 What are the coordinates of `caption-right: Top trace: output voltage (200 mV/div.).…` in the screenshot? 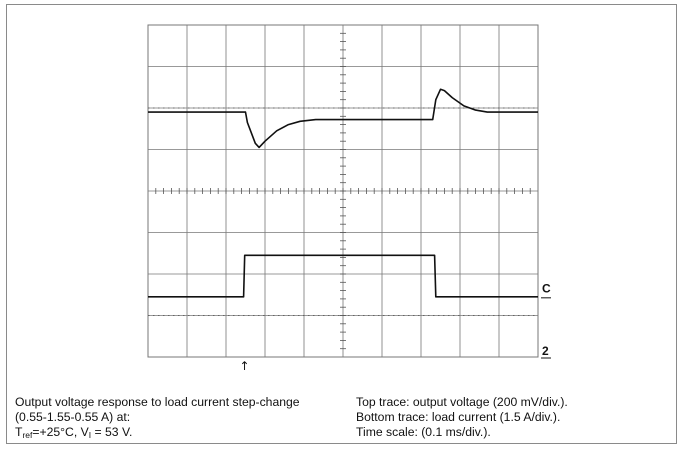 It's located at (462, 417).